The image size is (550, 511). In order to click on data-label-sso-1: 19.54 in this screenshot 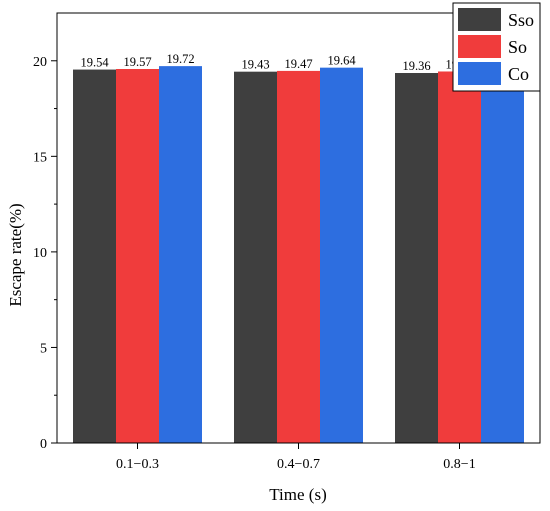, I will do `click(94, 63)`.